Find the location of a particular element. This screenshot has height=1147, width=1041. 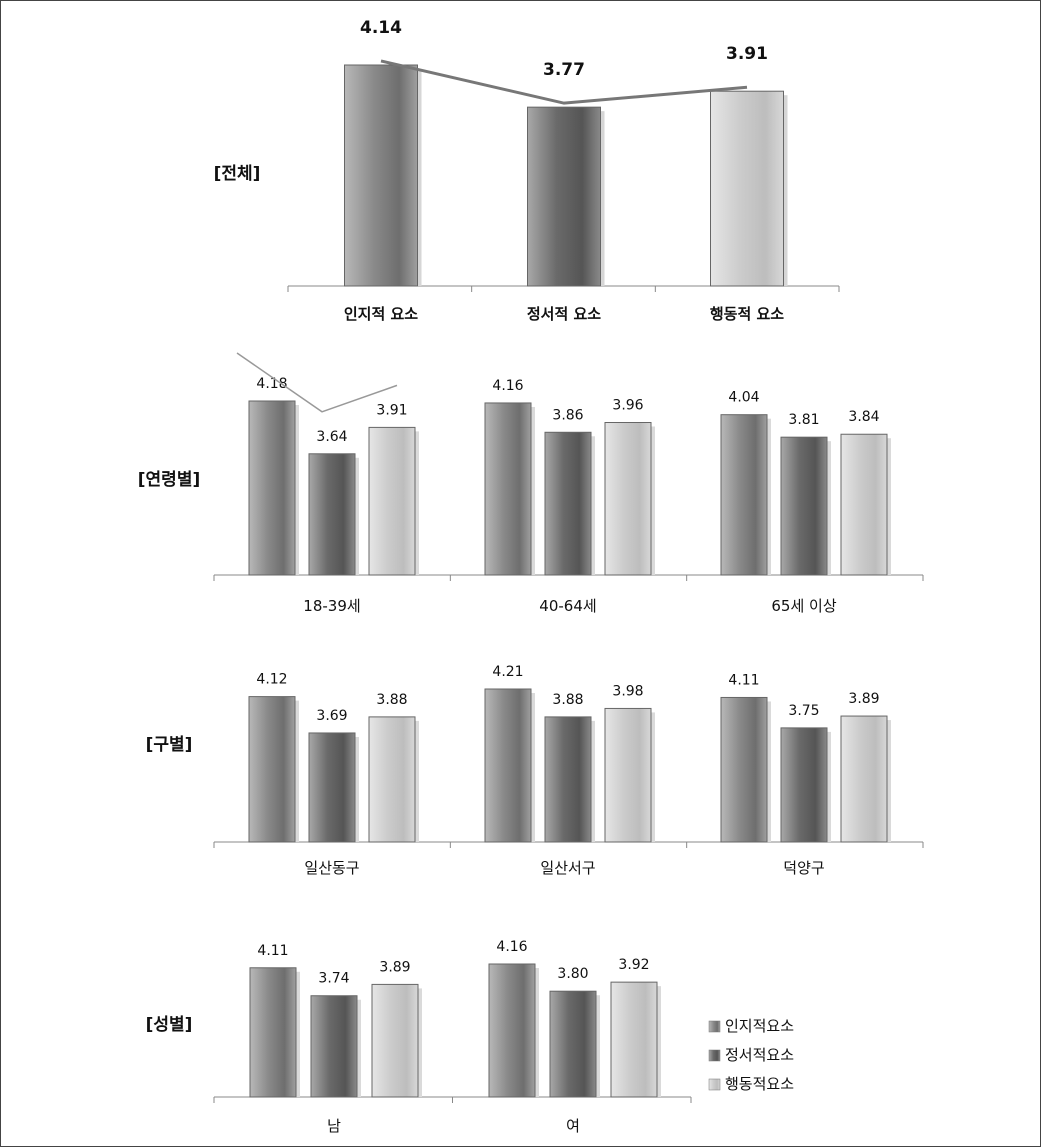

category-label: 여 is located at coordinates (573, 1126).